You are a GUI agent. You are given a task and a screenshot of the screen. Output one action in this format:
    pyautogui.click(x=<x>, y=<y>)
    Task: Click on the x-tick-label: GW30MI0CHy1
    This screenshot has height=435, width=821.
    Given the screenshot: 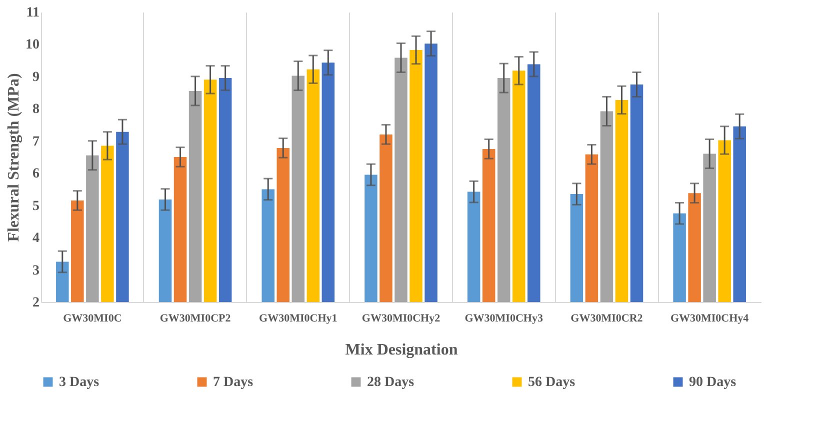 What is the action you would take?
    pyautogui.click(x=298, y=318)
    